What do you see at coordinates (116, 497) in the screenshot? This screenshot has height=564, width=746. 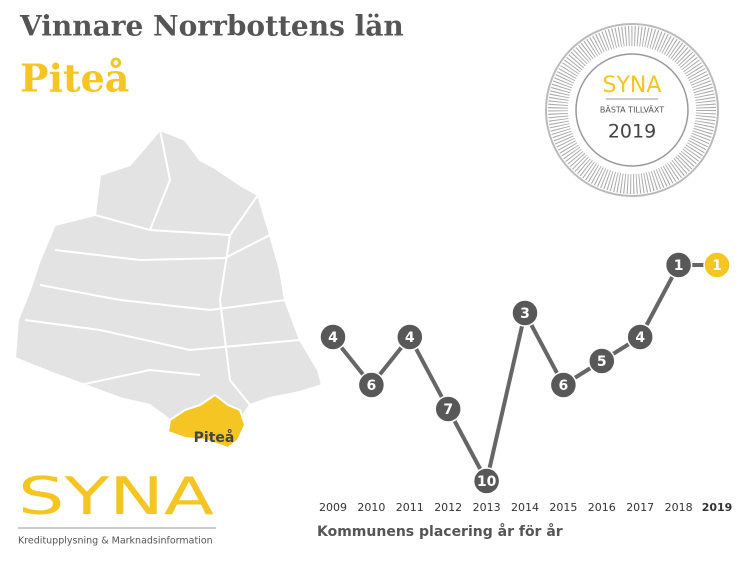 I see `logo-brand: SYNA` at bounding box center [116, 497].